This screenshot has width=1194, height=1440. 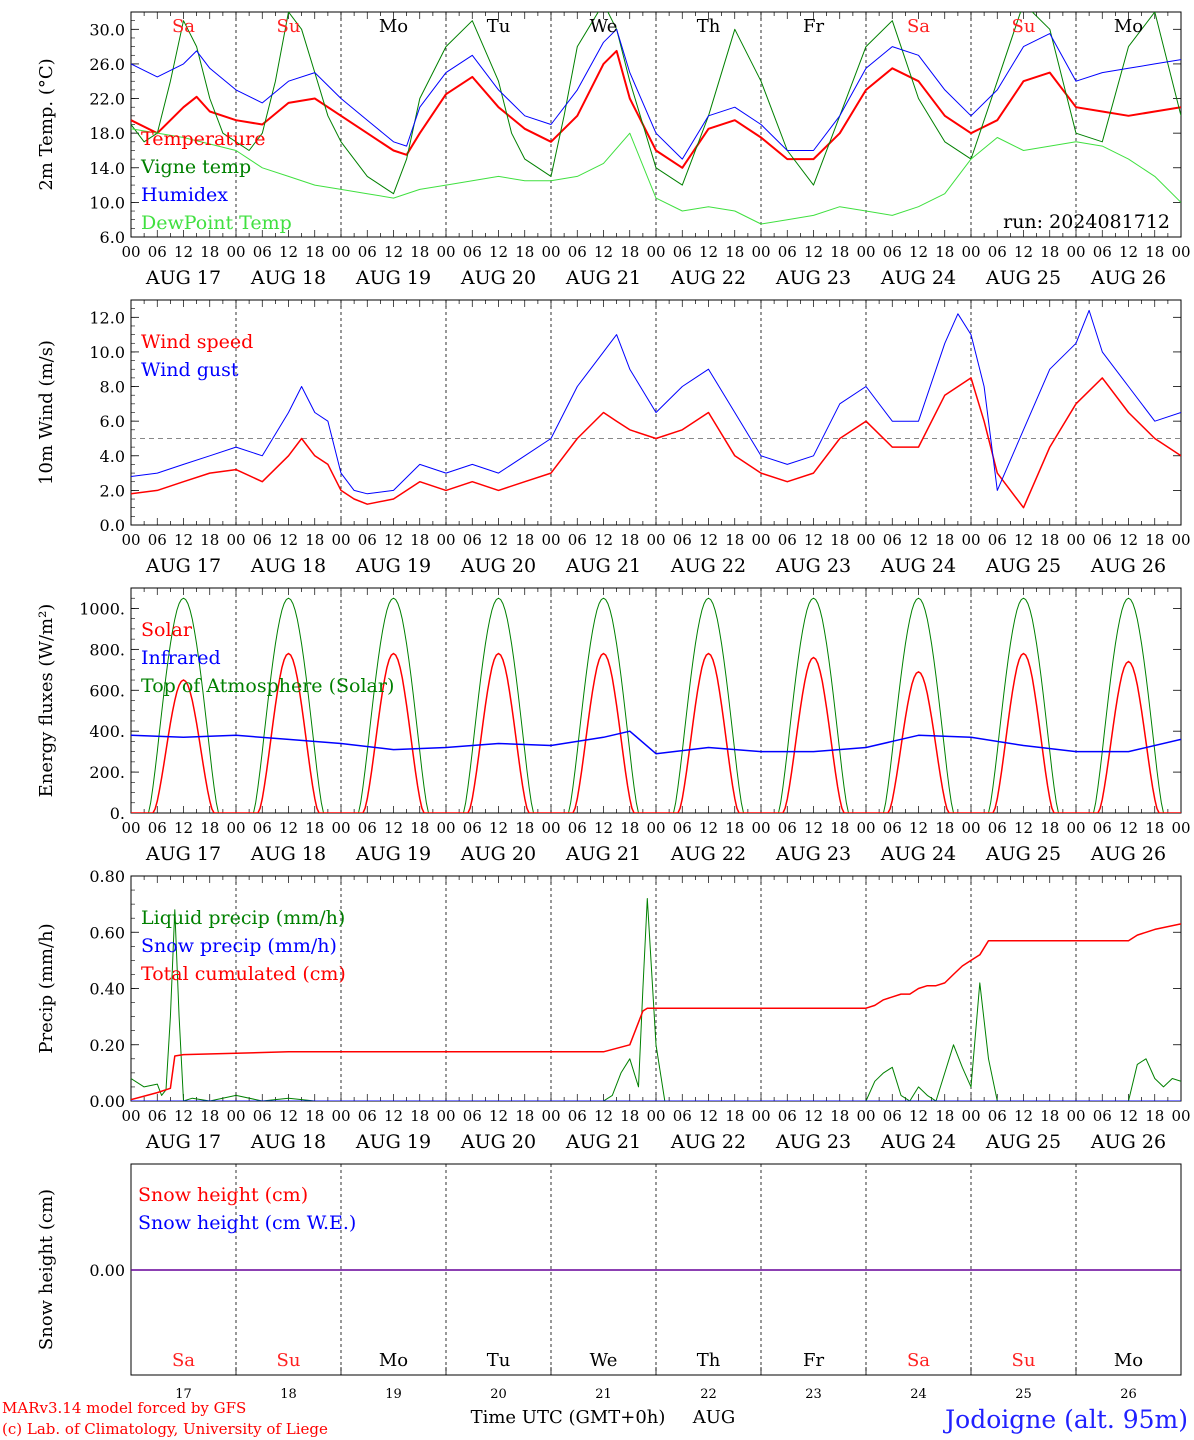 I want to click on y-tick-label: 8.0, so click(x=112, y=387).